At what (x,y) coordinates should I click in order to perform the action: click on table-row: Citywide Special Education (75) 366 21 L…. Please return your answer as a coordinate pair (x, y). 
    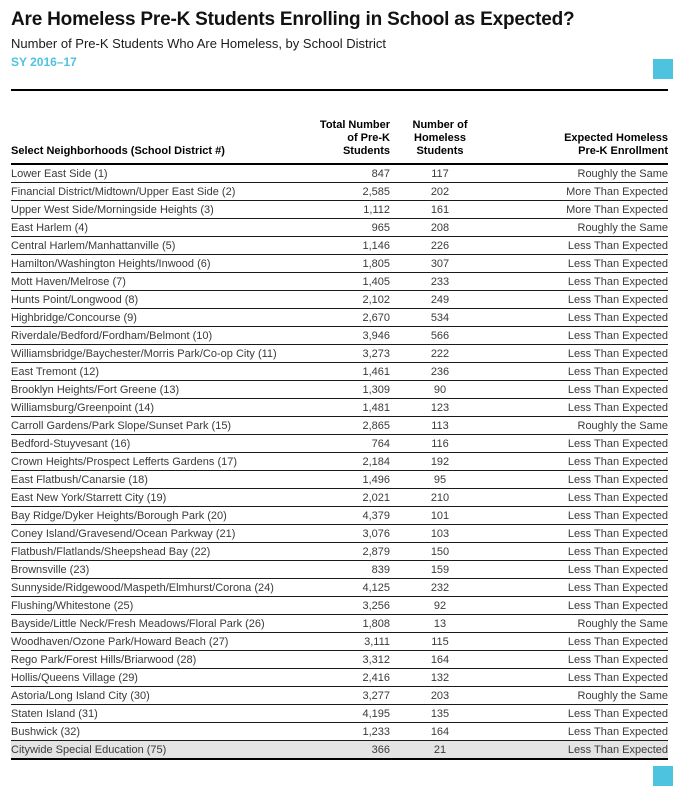
    Looking at the image, I should click on (339, 750).